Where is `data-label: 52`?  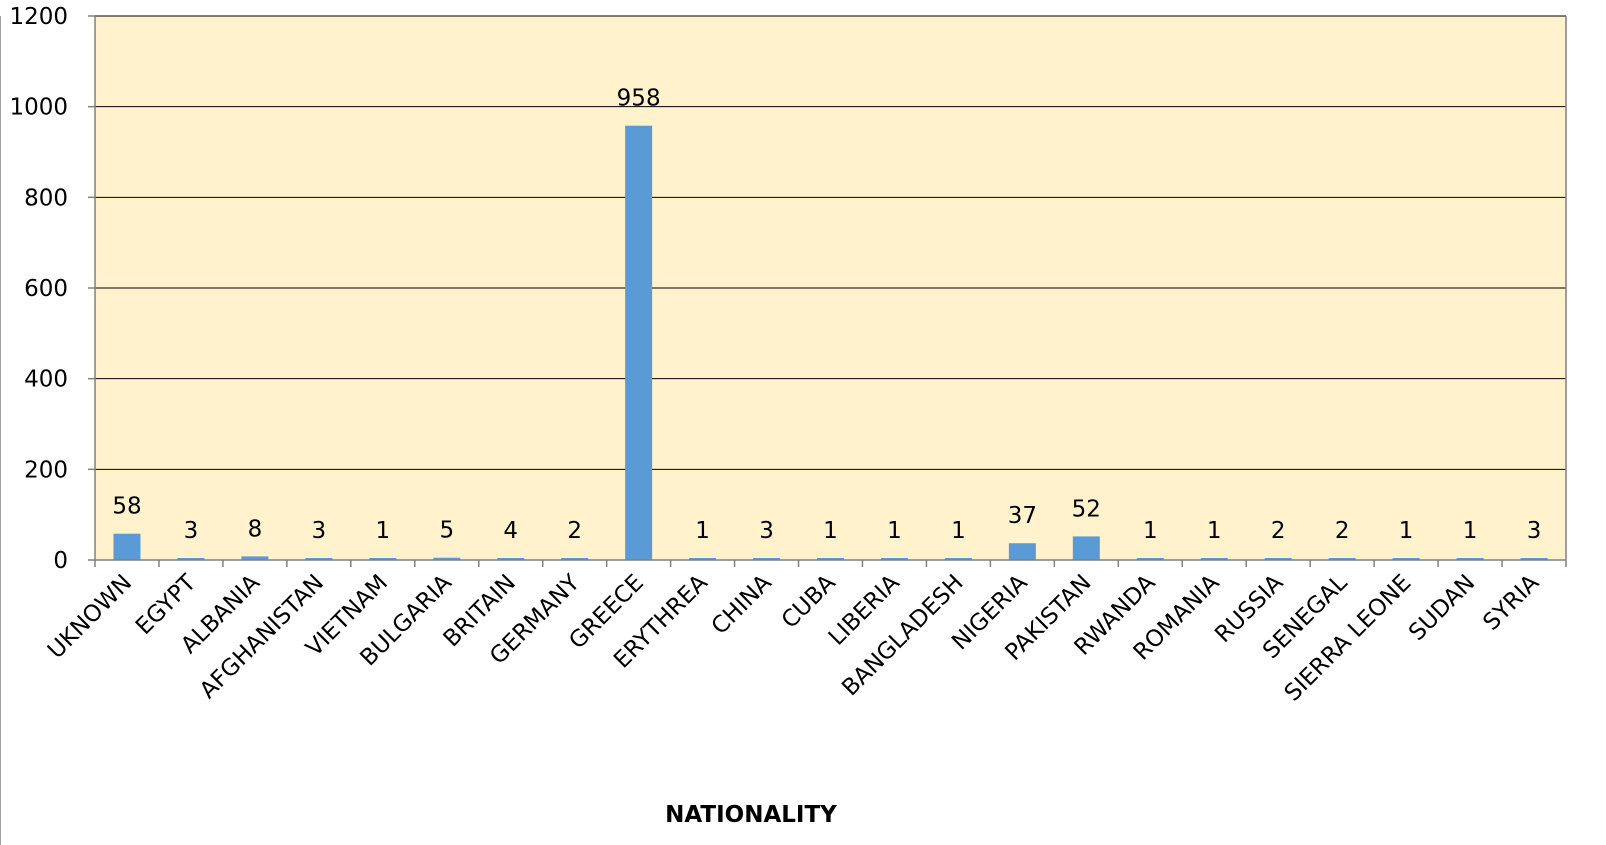
data-label: 52 is located at coordinates (1086, 509).